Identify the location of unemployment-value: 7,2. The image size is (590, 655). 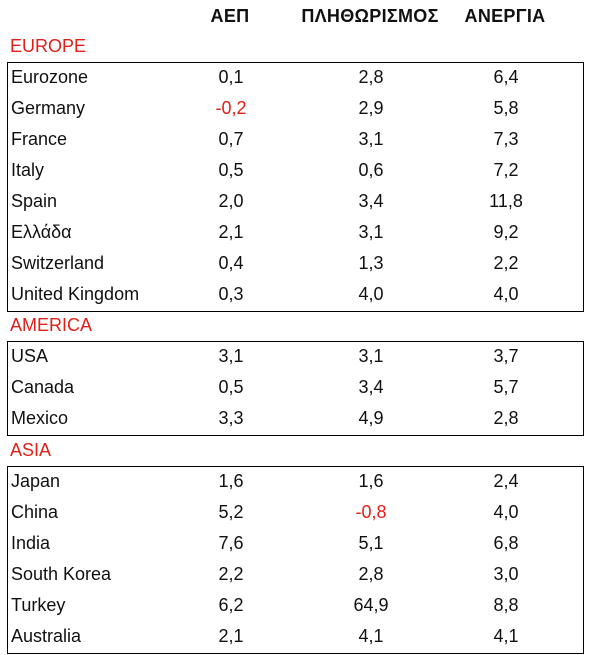
(506, 170).